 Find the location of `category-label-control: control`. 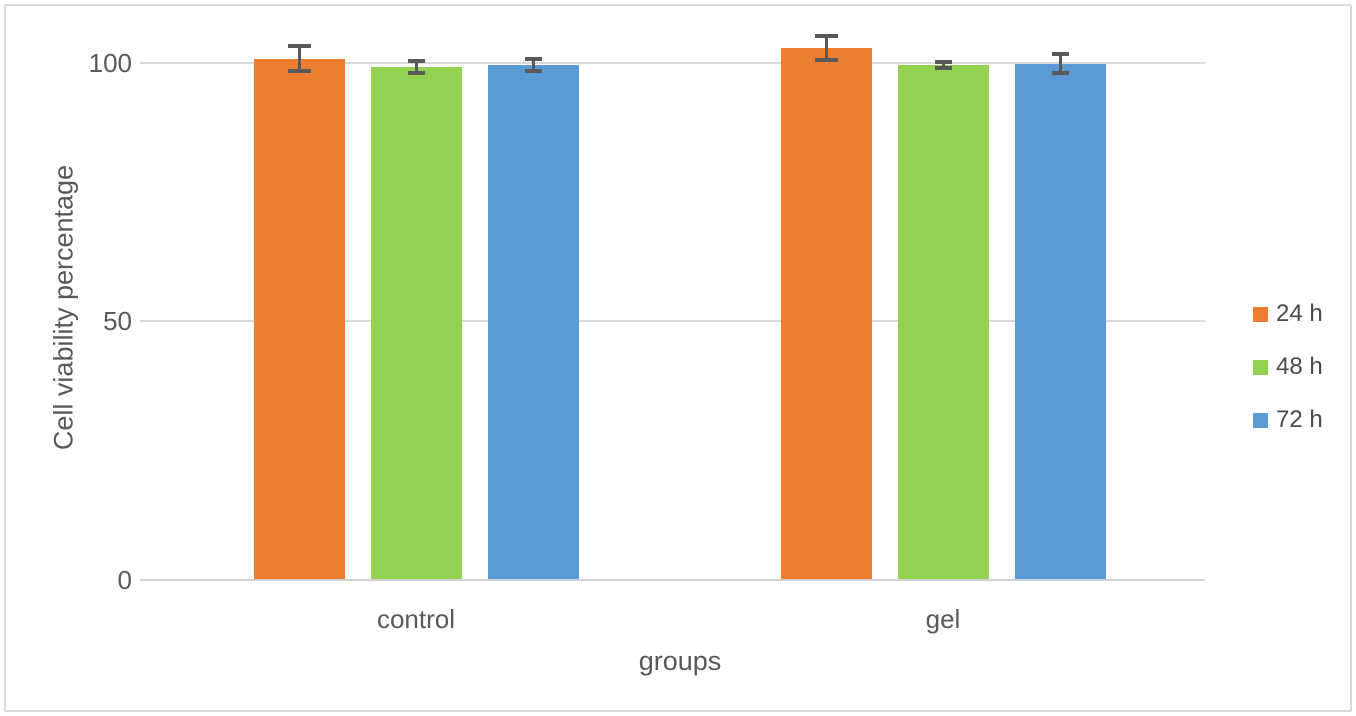

category-label-control: control is located at coordinates (416, 619).